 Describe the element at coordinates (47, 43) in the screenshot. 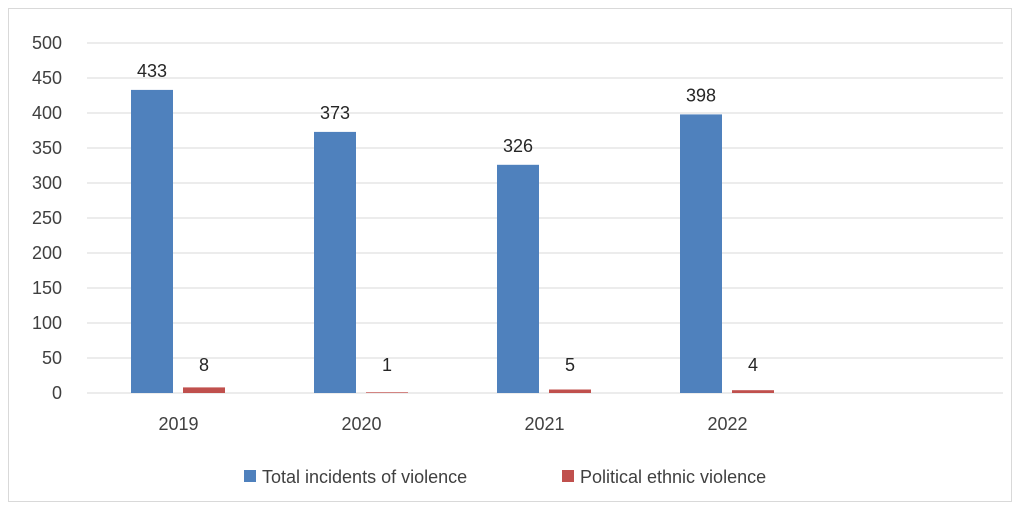

I see `y-tick-label: 500` at that location.